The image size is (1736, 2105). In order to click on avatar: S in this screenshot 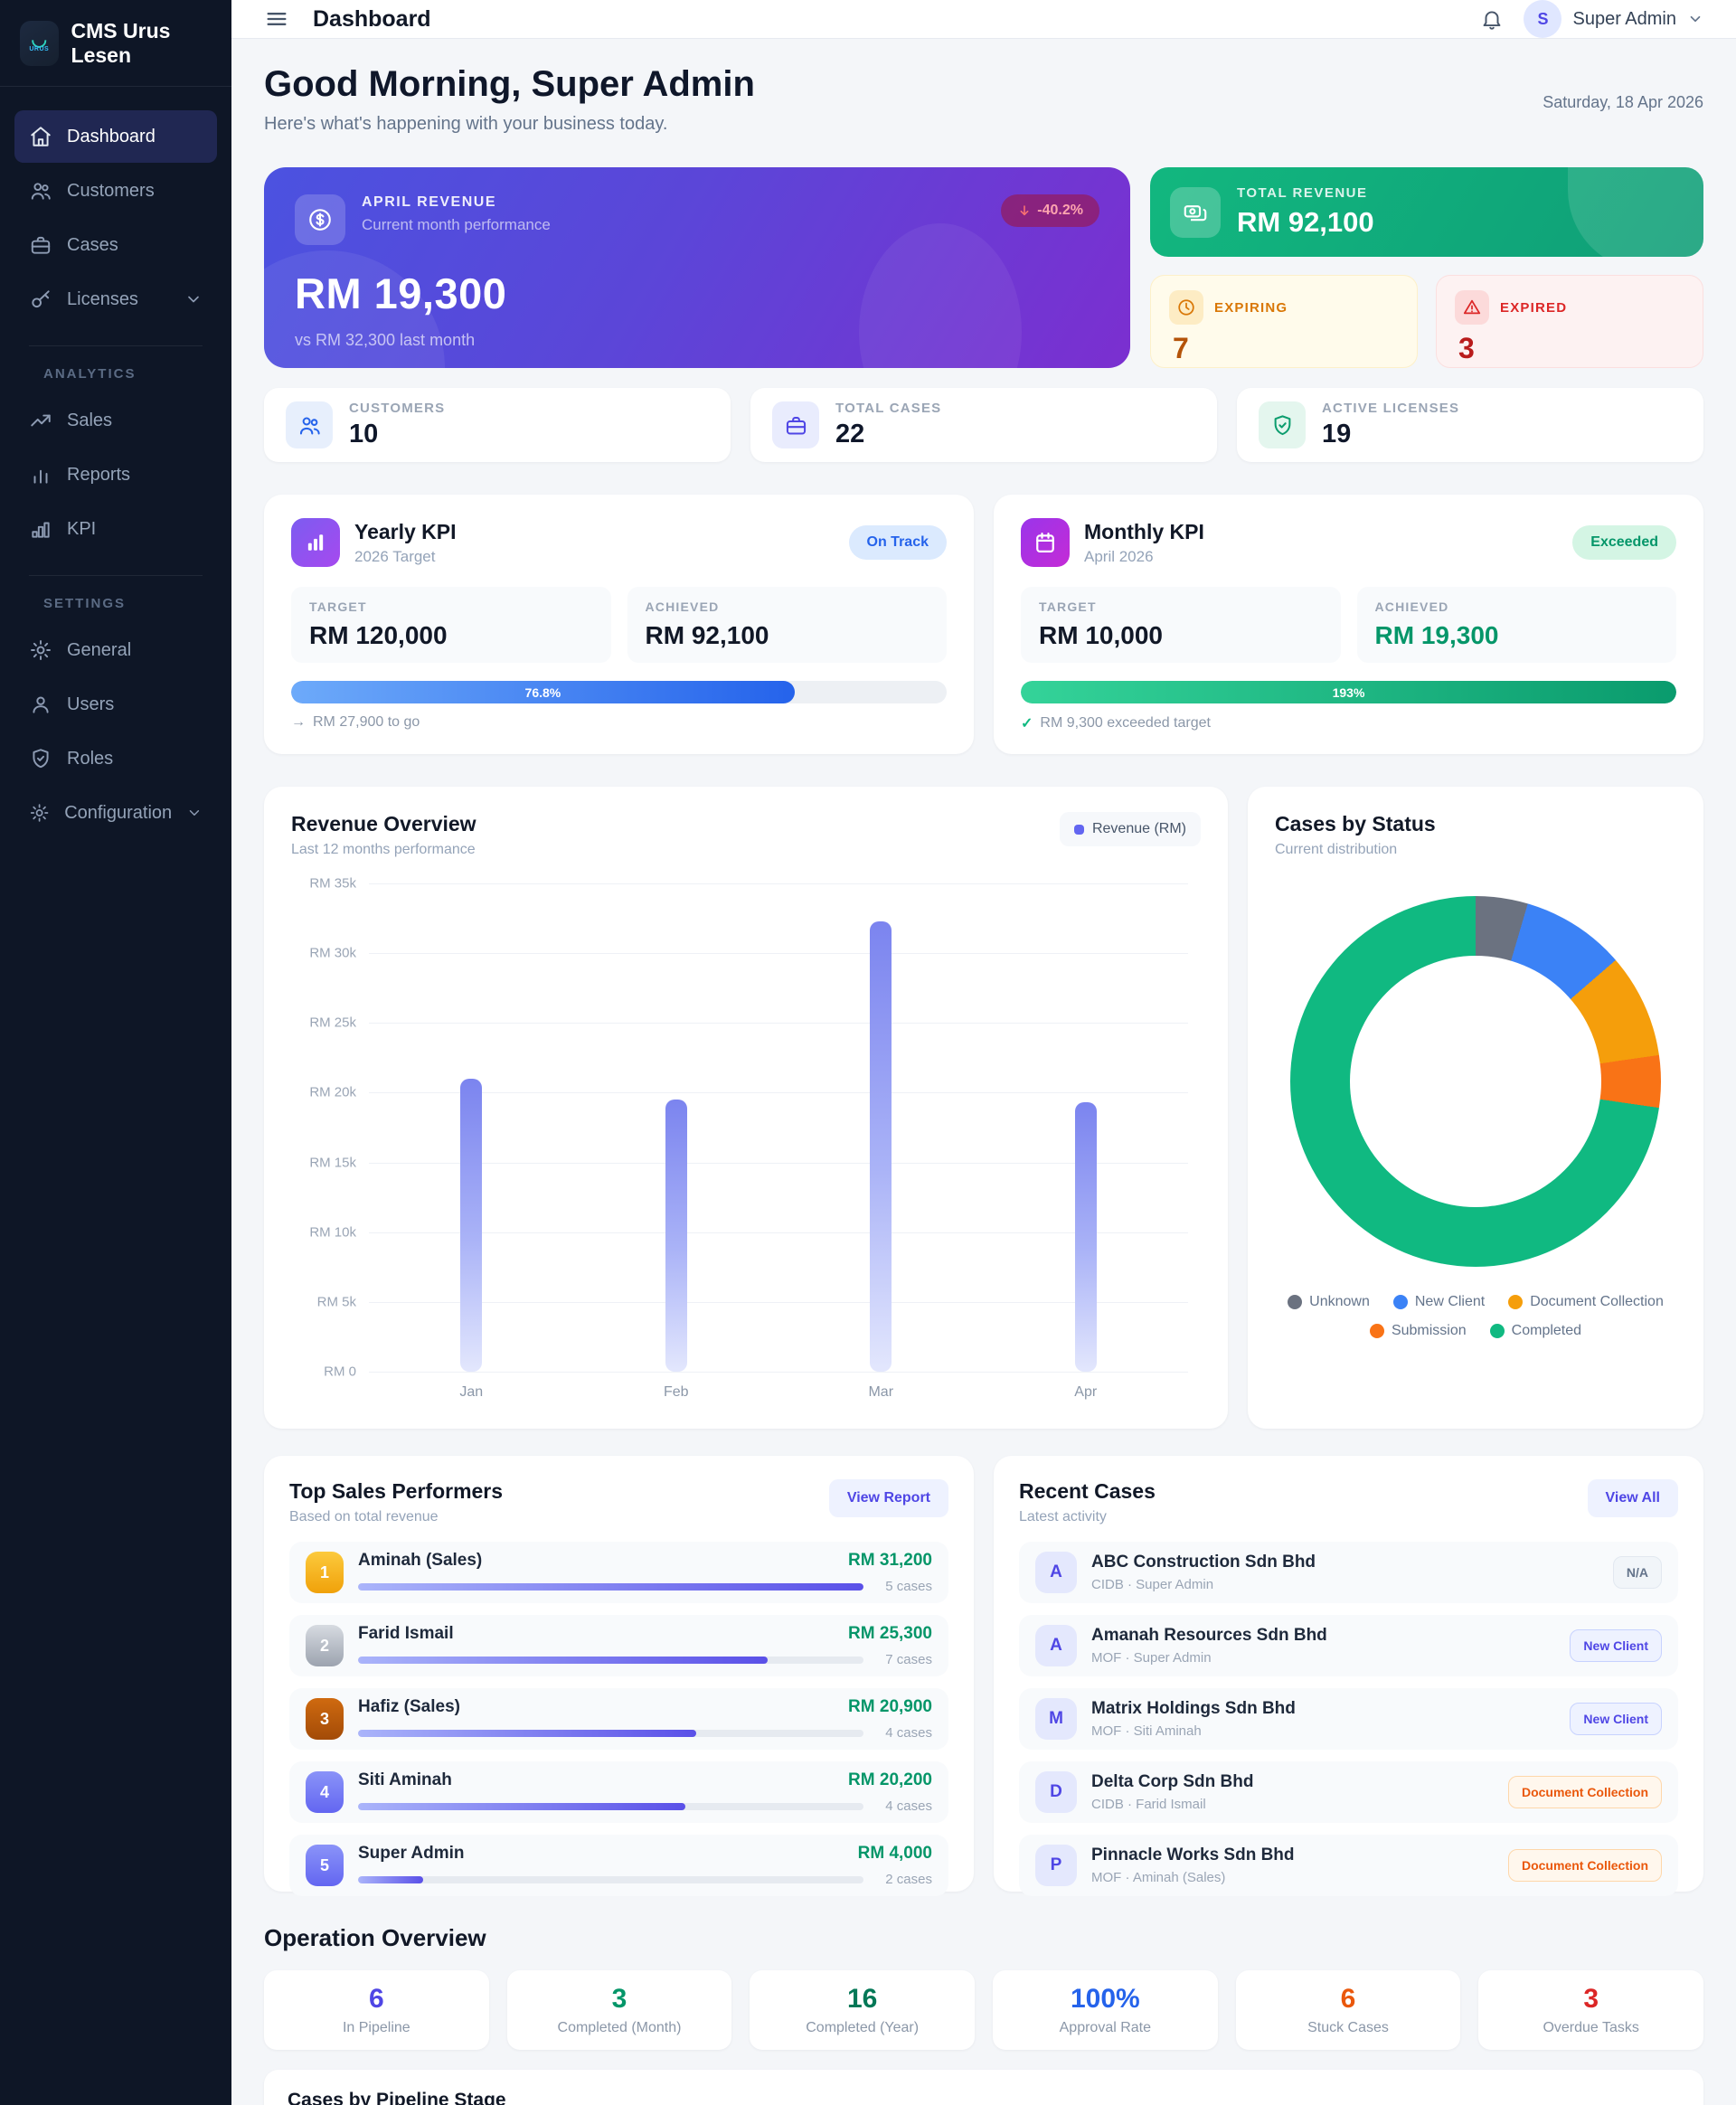, I will do `click(1543, 19)`.